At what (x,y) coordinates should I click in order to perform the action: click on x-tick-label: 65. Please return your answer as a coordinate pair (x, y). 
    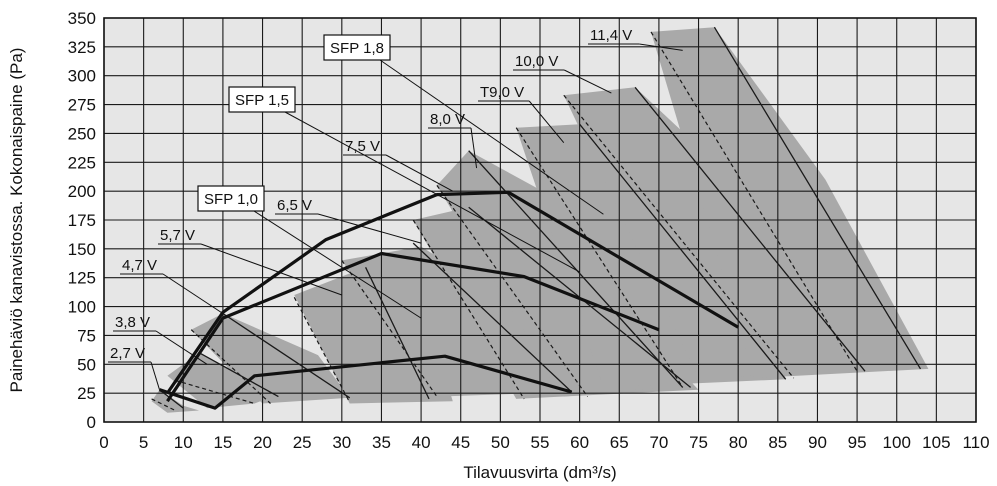
    Looking at the image, I should click on (619, 442).